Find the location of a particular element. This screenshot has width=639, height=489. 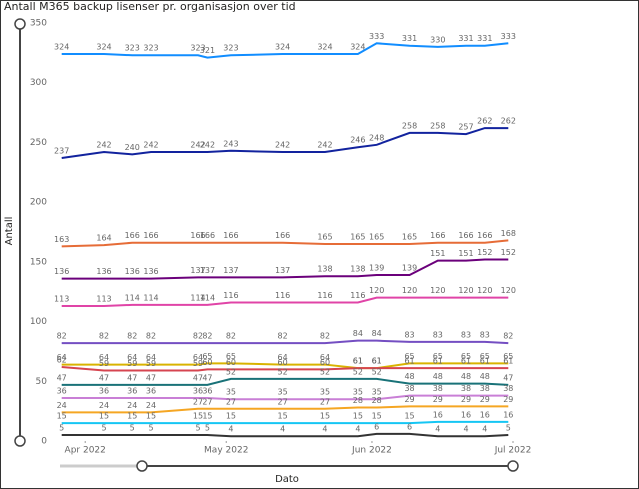

data-label: 242 is located at coordinates (197, 144).